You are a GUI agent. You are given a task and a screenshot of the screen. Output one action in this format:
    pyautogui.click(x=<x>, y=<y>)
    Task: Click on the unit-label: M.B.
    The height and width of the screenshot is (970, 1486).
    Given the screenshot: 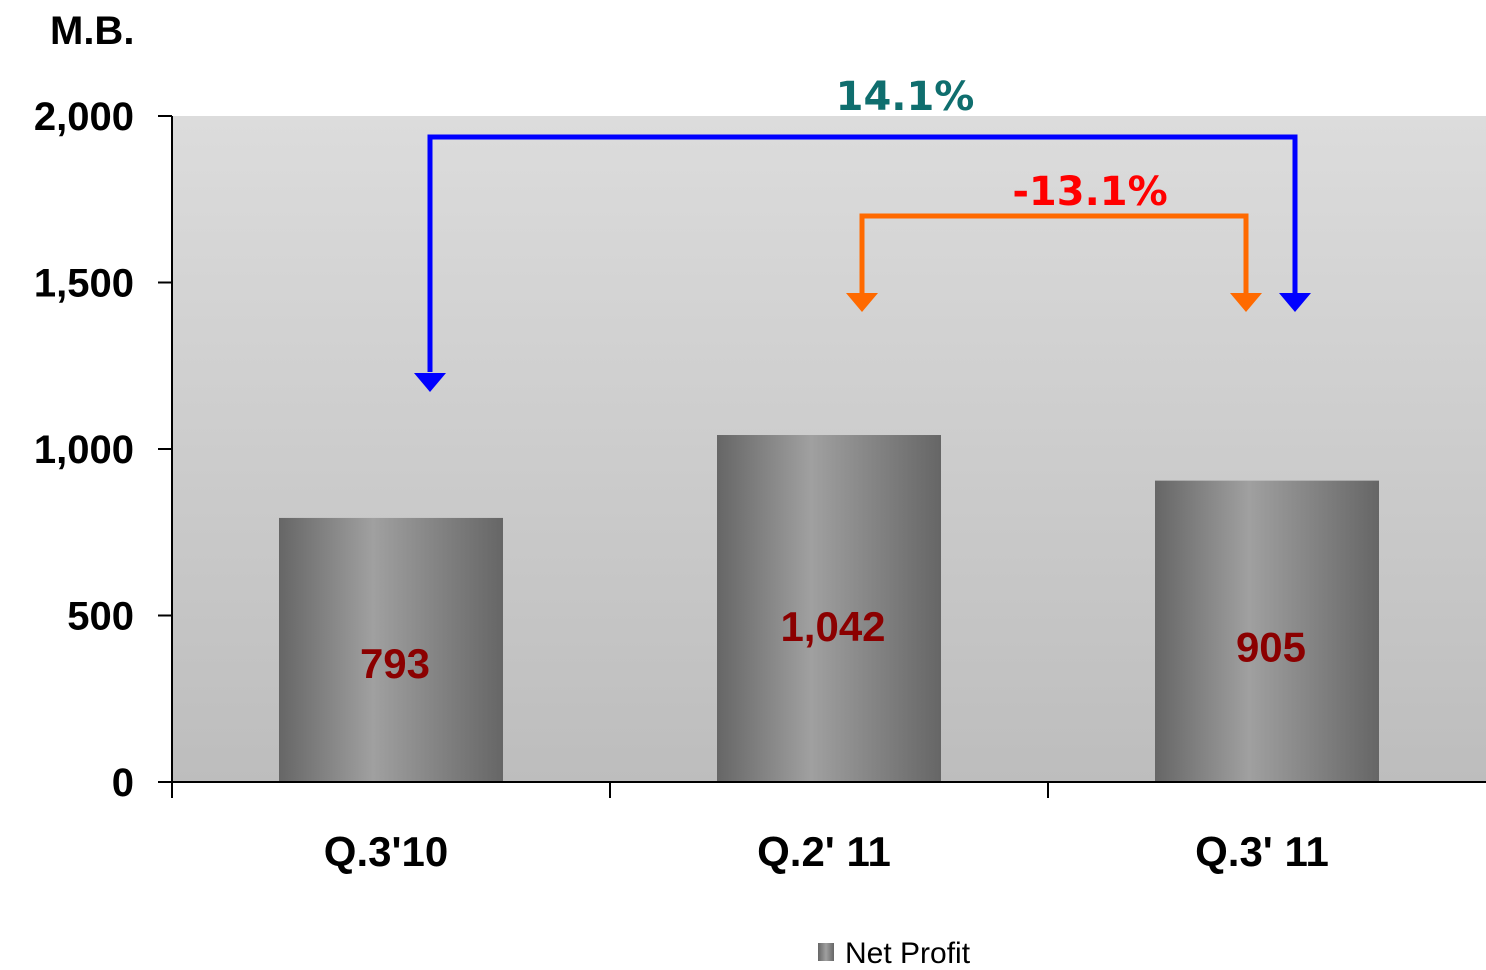 What is the action you would take?
    pyautogui.click(x=92, y=31)
    